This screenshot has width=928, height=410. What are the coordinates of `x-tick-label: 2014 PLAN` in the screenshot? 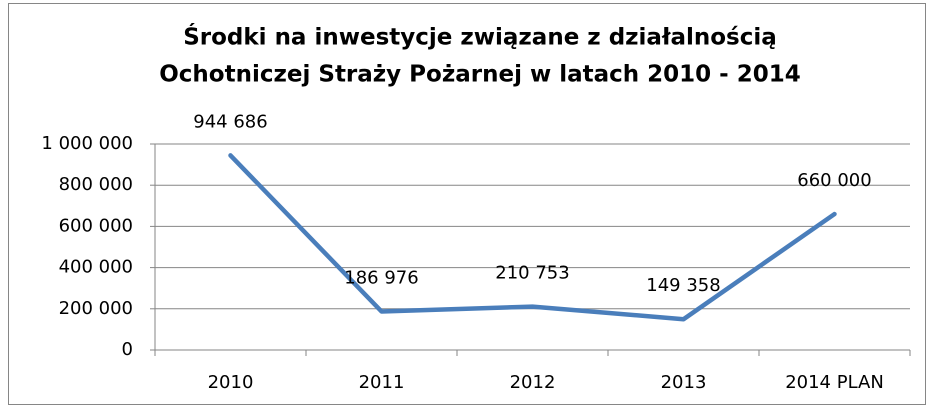 It's located at (834, 382).